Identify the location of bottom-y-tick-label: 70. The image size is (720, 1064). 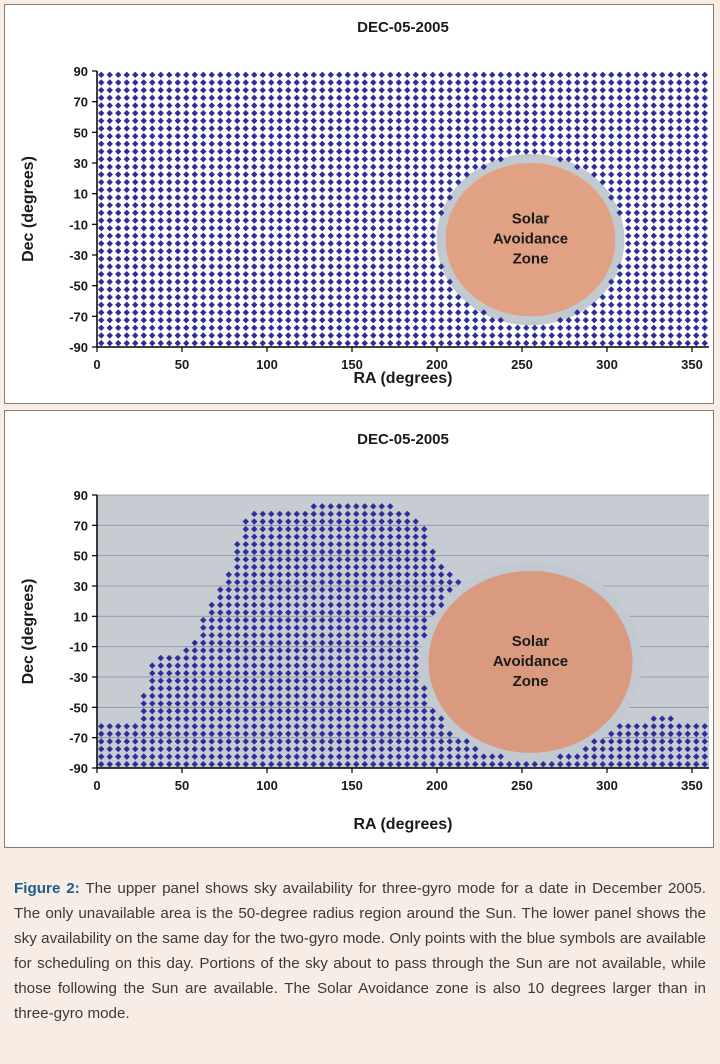
(81, 525).